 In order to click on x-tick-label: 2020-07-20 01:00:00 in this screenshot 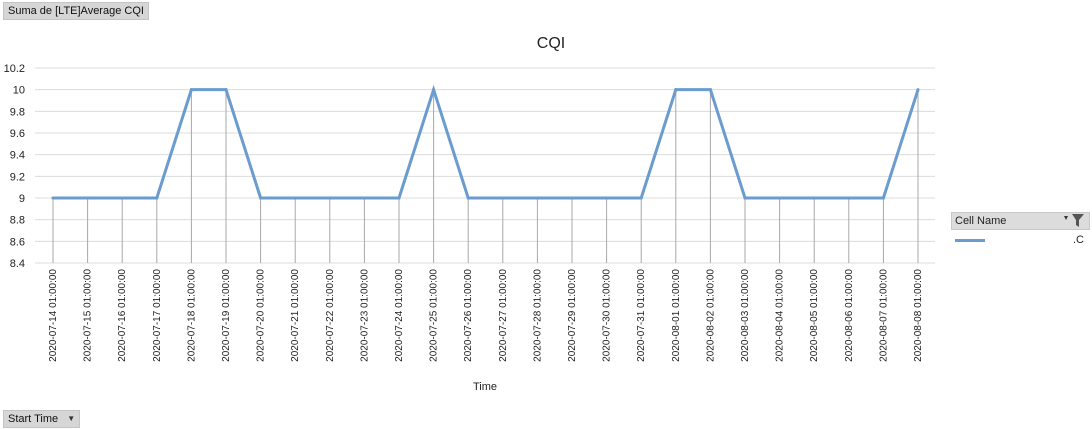, I will do `click(261, 315)`.